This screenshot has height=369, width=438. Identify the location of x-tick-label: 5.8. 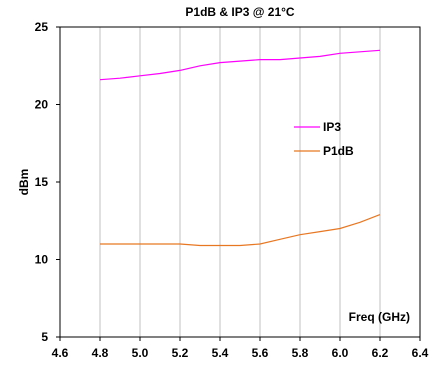
(300, 353).